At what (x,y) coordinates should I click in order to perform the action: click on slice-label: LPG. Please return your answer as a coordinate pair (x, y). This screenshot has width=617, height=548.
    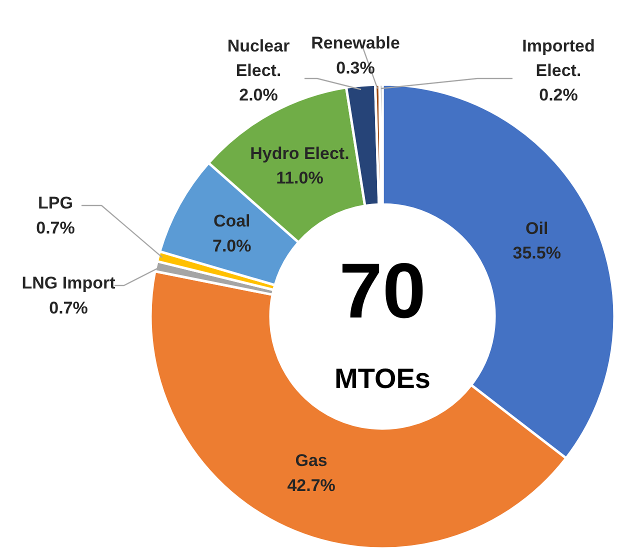
    Looking at the image, I should click on (55, 203).